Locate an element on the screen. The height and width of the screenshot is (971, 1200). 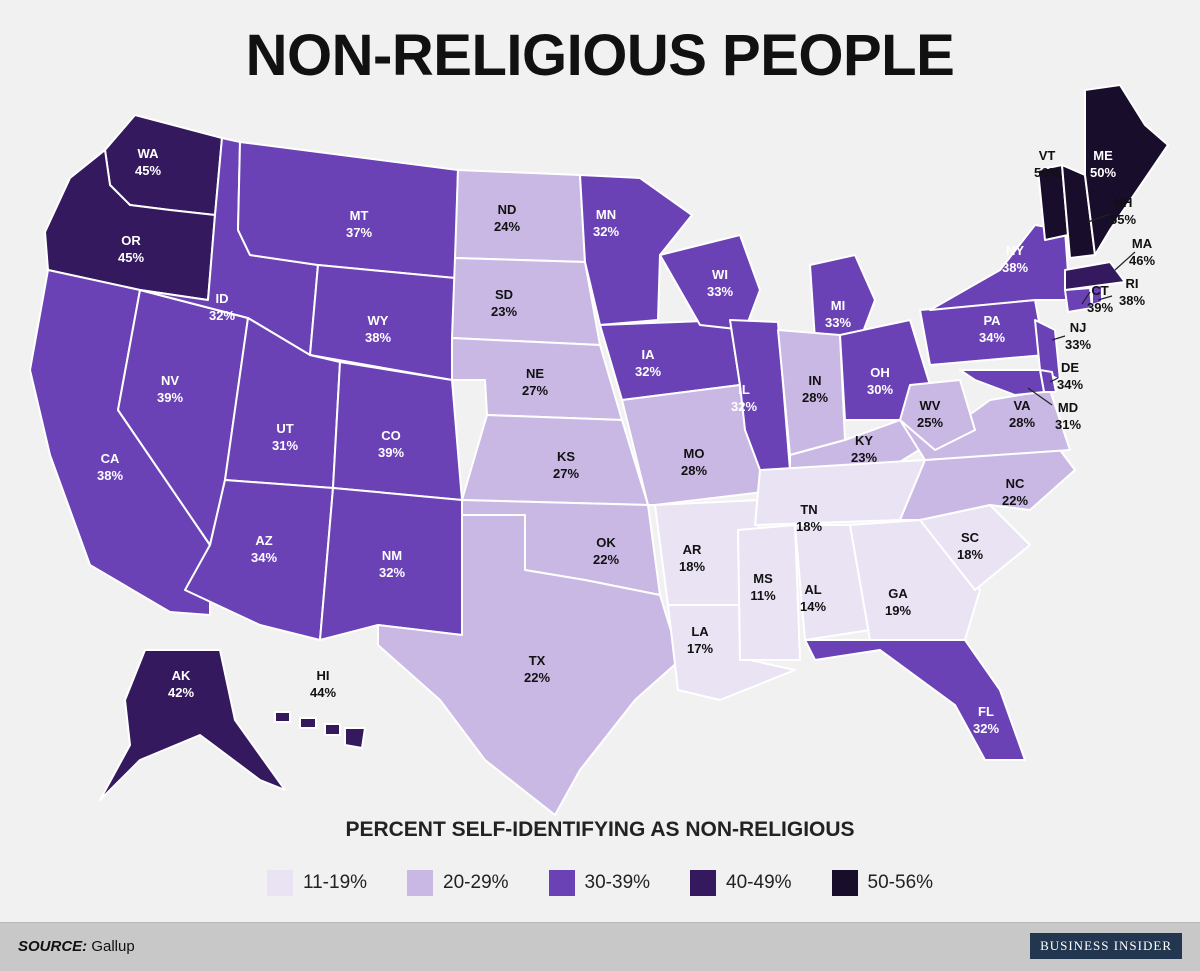
state-ma is located at coordinates (1095, 276).